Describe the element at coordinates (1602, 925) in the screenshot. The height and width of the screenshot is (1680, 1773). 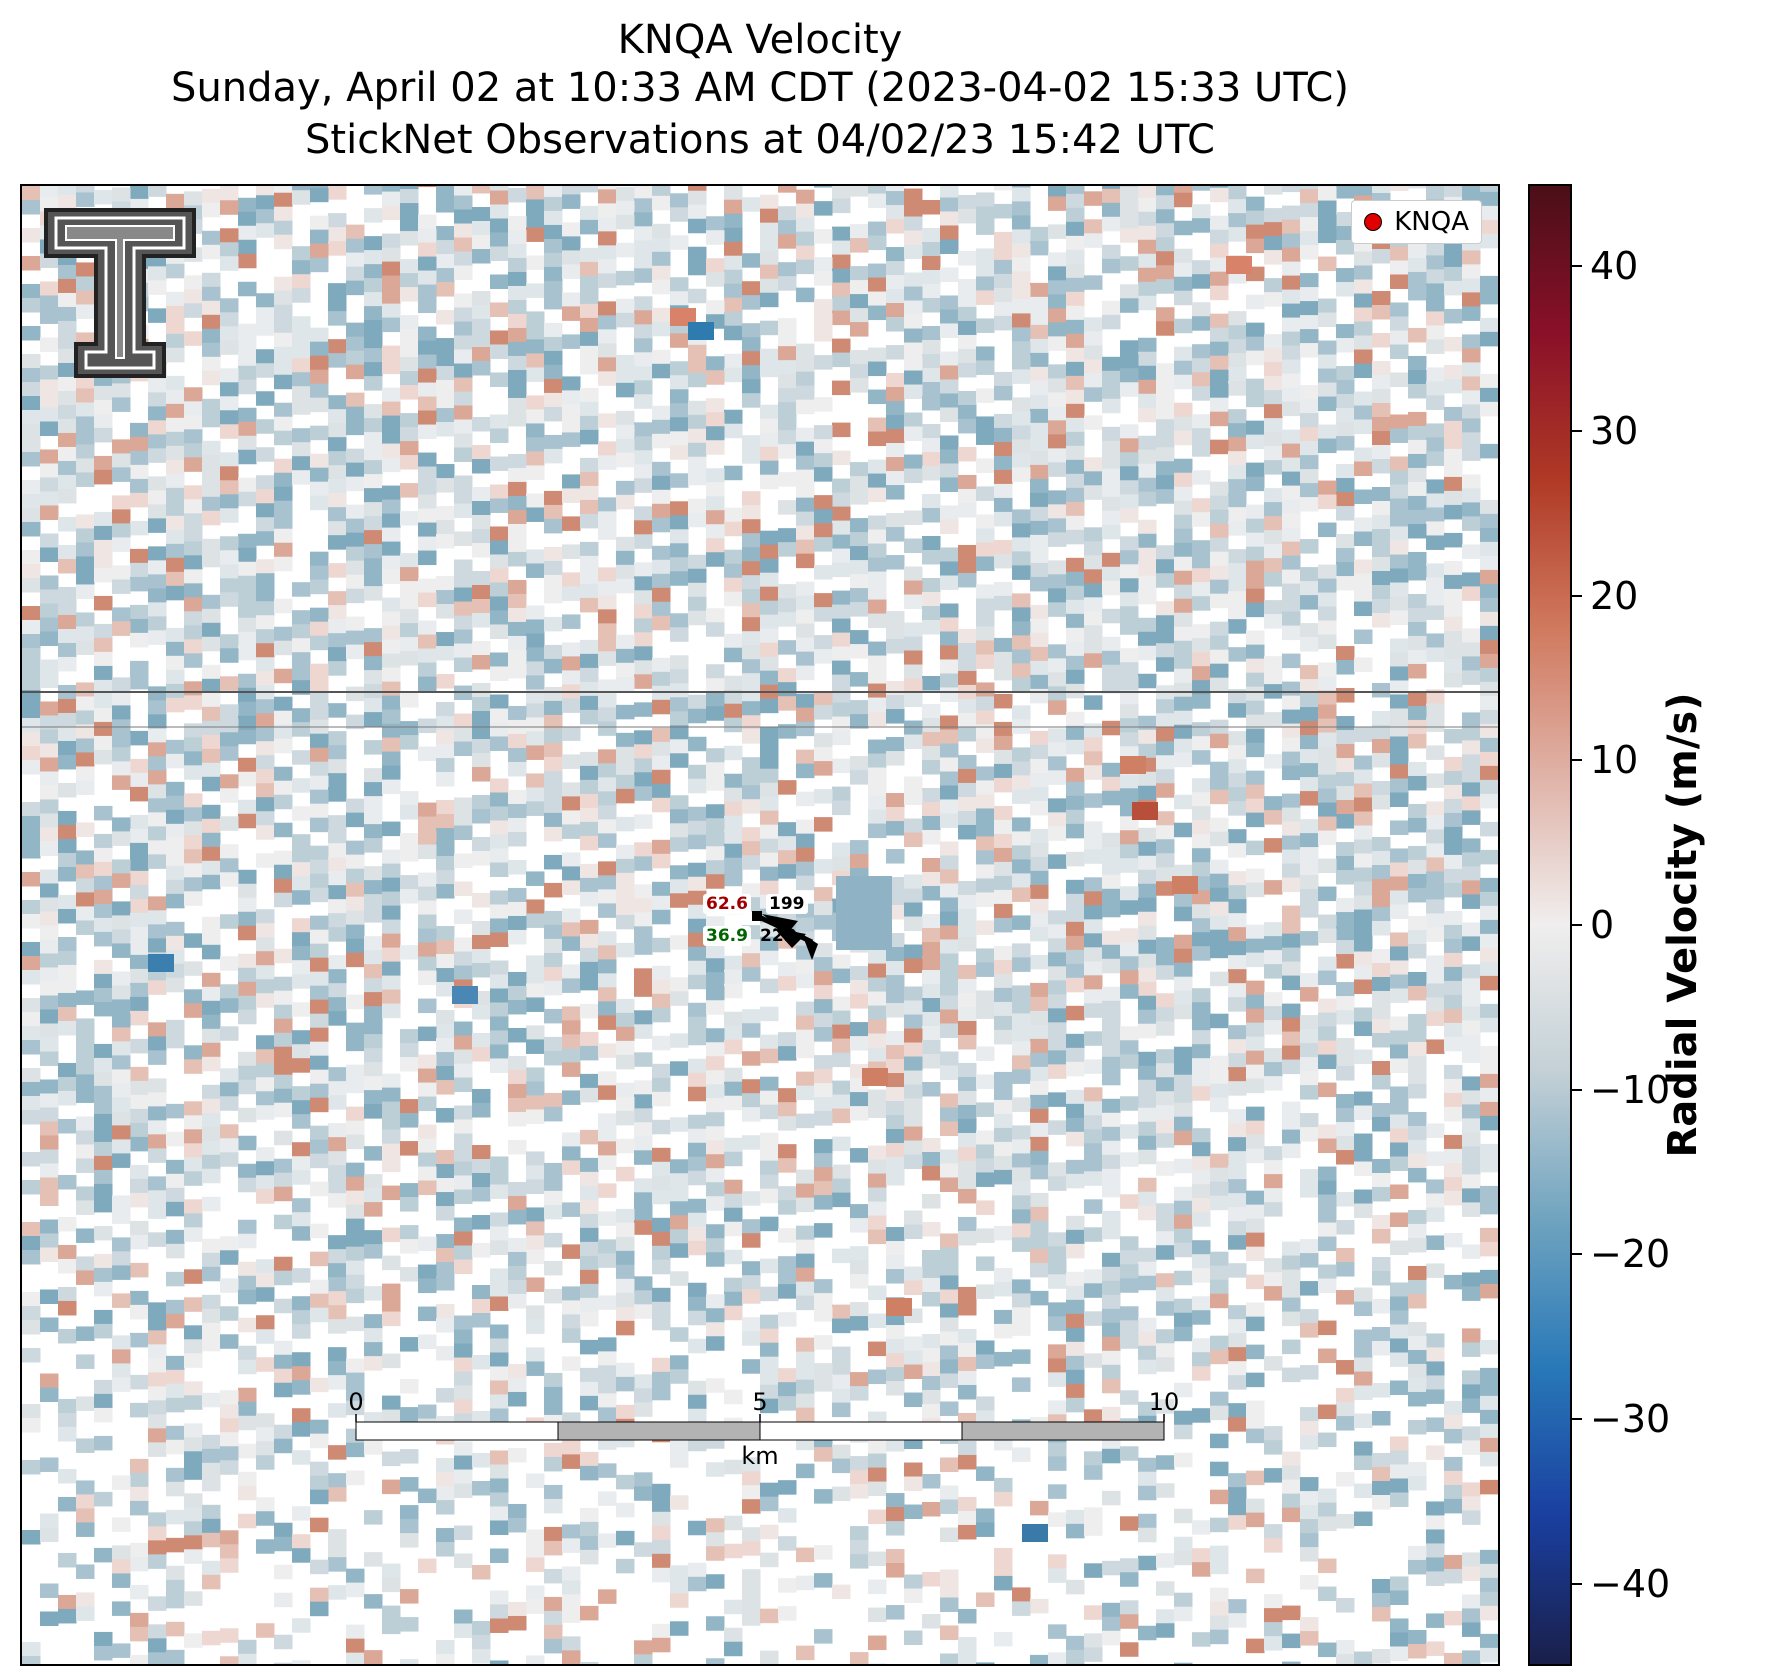
I see `colorbar-tick-label: 0` at that location.